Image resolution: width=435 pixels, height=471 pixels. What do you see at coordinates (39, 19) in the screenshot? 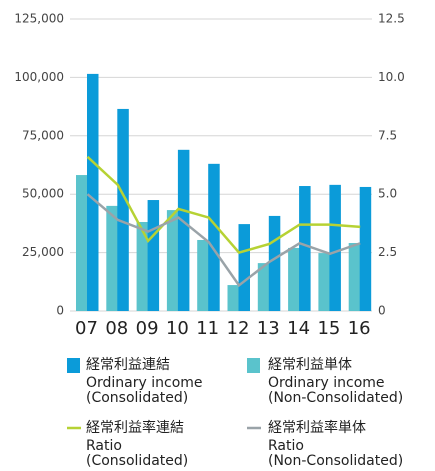
I see `y-tick-label: 125,000` at bounding box center [39, 19].